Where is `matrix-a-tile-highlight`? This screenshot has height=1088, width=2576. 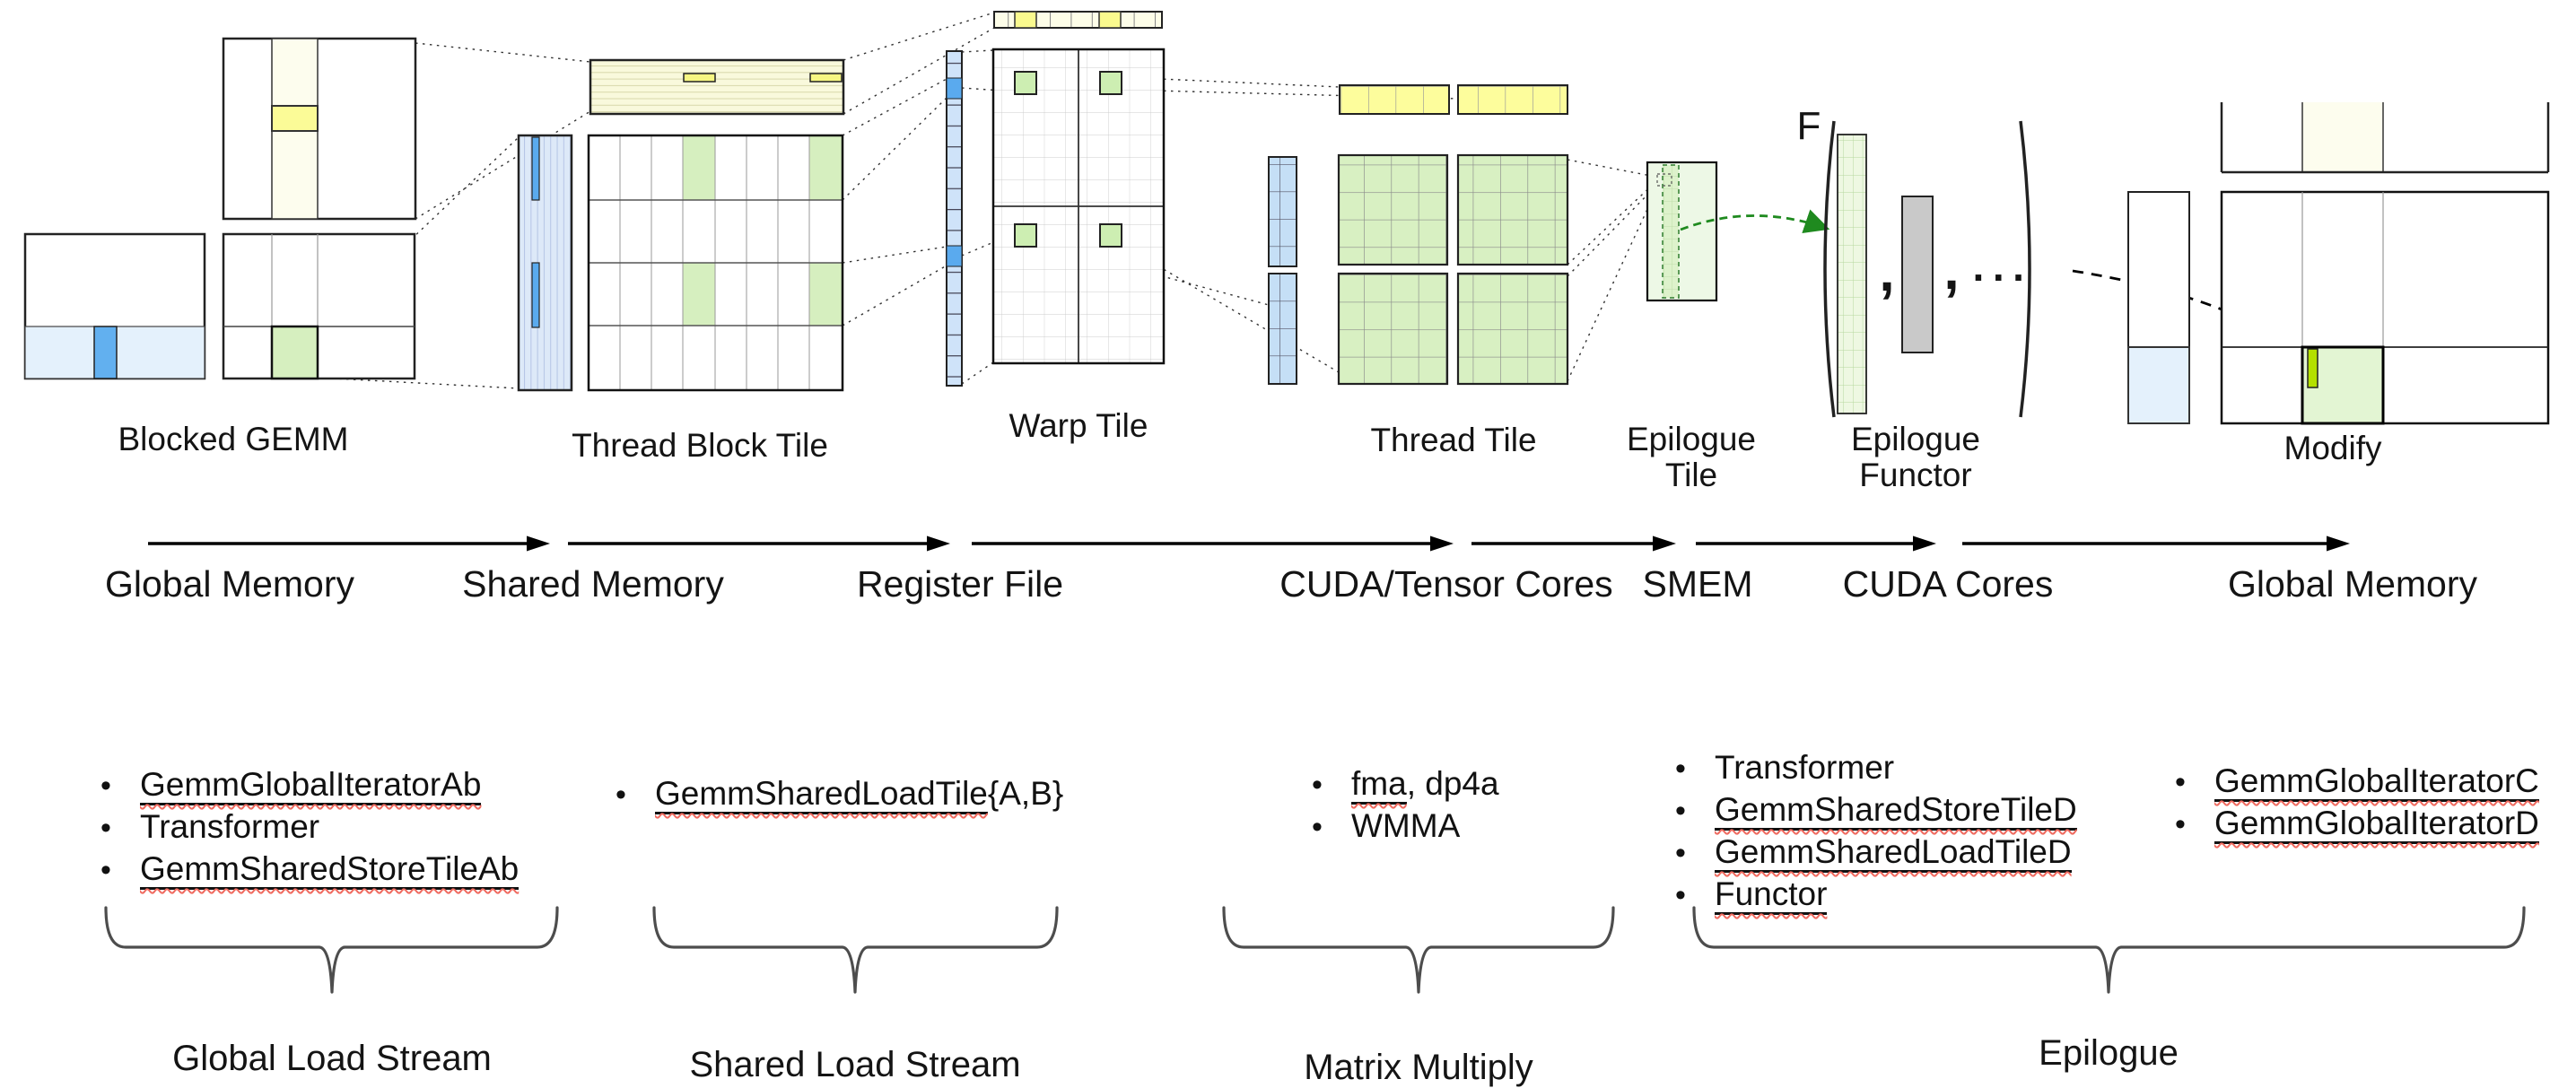 matrix-a-tile-highlight is located at coordinates (106, 353).